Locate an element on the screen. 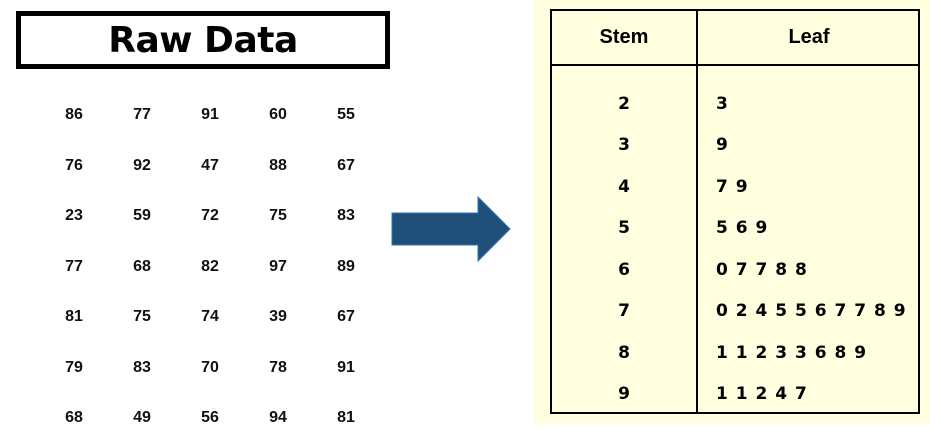 This screenshot has height=444, width=930. stem-value: 5 is located at coordinates (624, 228).